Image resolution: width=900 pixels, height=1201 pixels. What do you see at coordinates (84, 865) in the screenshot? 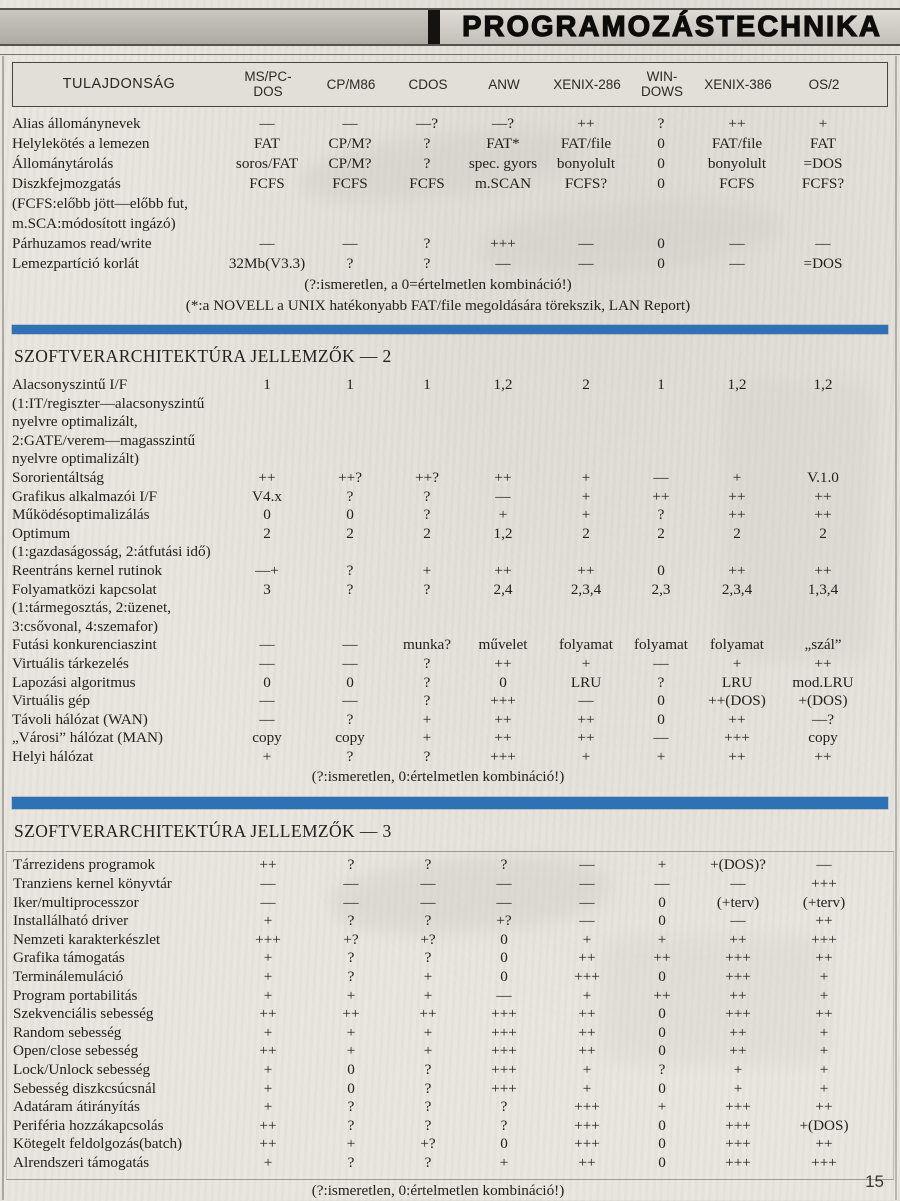
I see `row-label: Tárrezidens programok` at bounding box center [84, 865].